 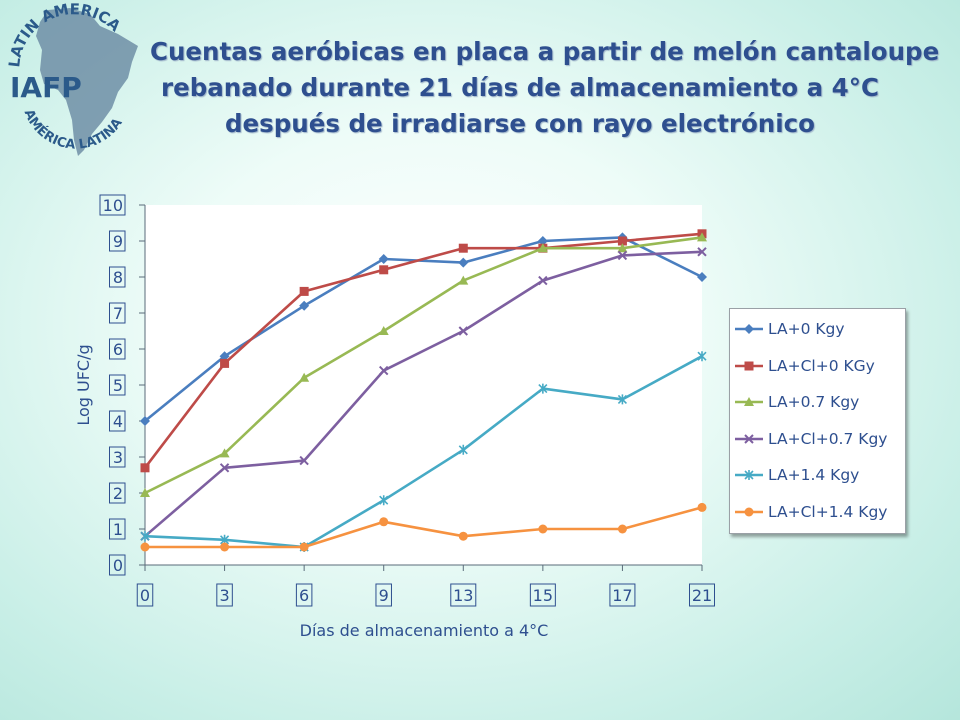 I want to click on y-tick-label: 5, so click(x=118, y=385).